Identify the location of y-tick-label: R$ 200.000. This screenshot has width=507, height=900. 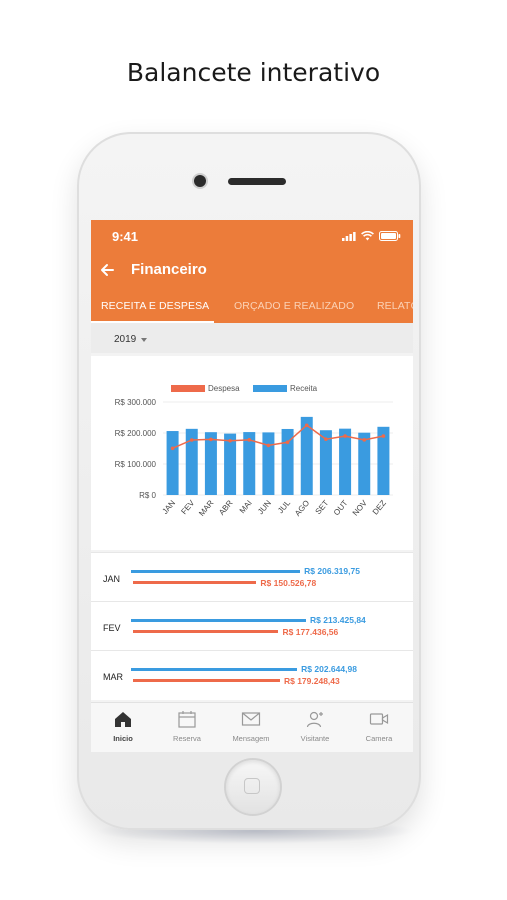
(136, 433).